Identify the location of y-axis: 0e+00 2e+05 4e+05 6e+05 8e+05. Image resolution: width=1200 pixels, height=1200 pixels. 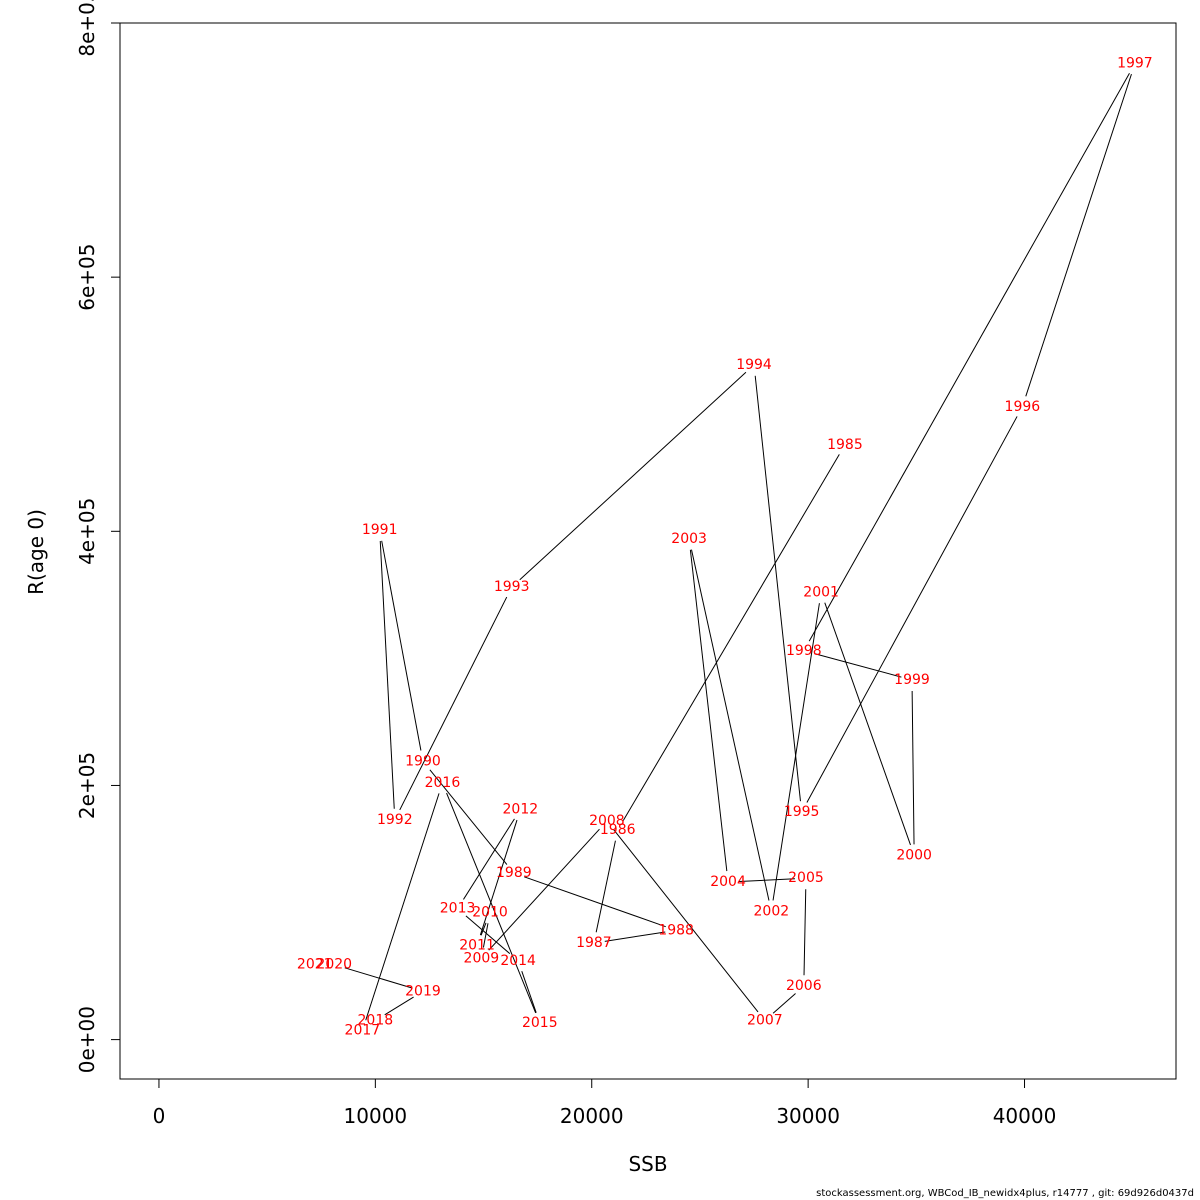
(98, 536).